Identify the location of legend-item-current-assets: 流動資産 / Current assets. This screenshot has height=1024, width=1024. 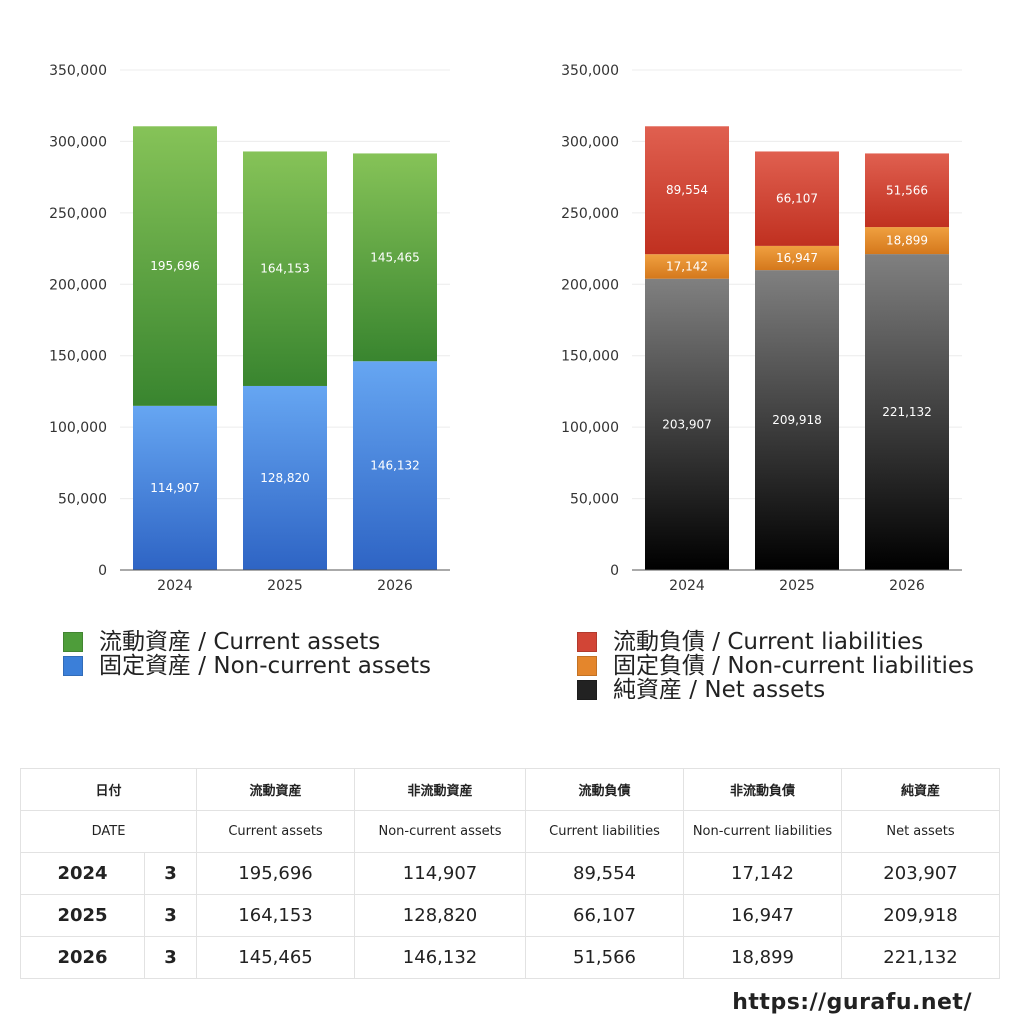
(247, 642).